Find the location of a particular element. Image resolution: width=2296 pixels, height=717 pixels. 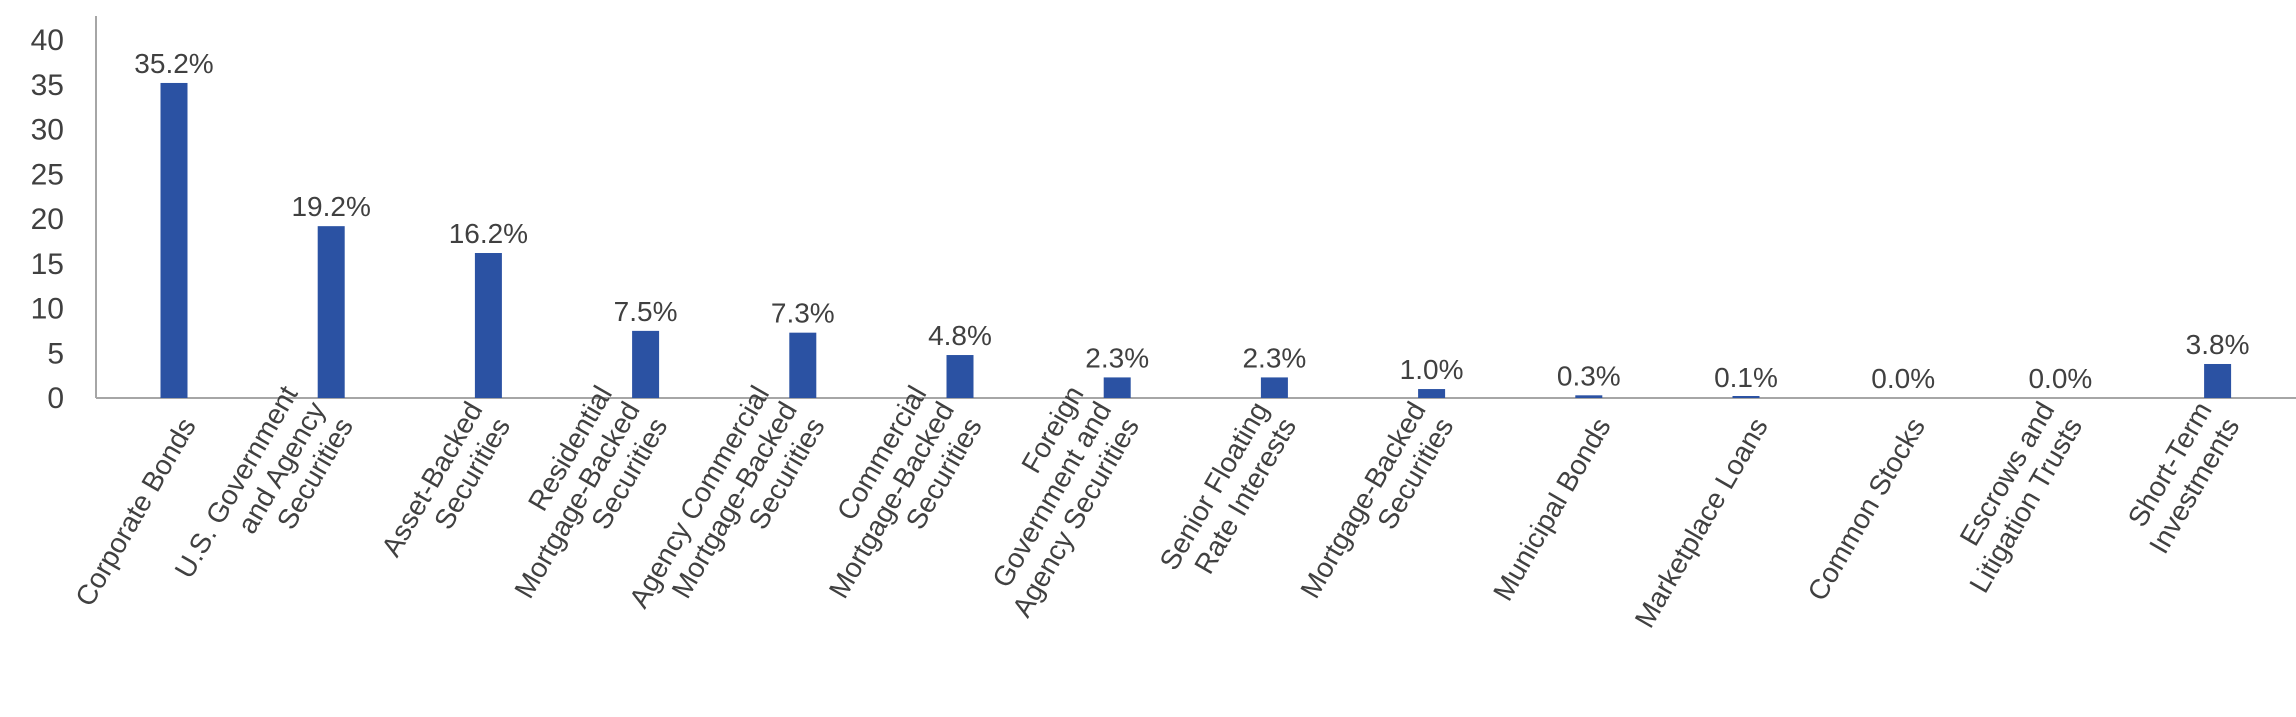

category-label-text: Senior FloatingRate Interests is located at coordinates (1228, 494).